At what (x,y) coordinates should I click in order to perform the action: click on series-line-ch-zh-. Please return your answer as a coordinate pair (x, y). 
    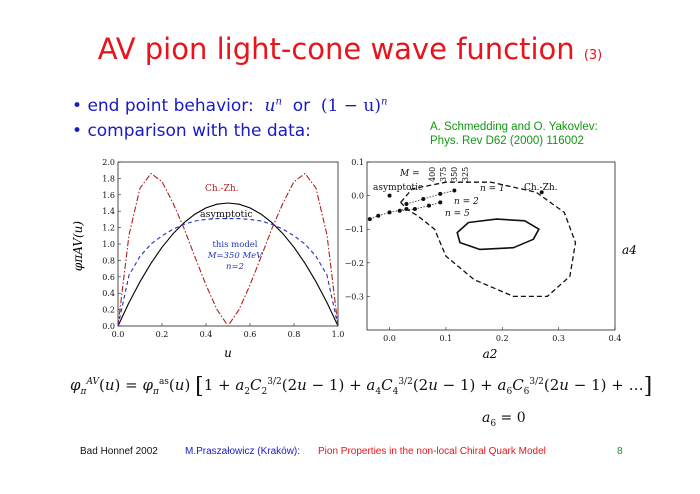
    Looking at the image, I should click on (228, 249).